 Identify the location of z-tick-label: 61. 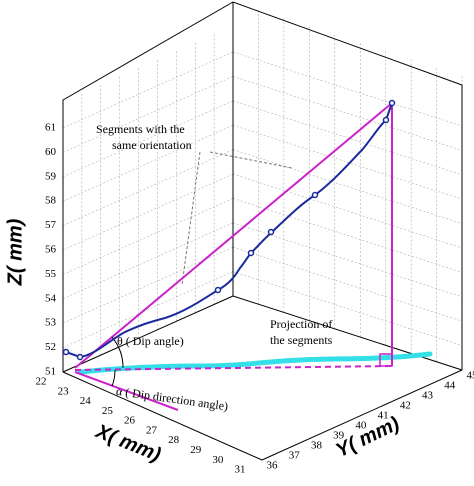
(50, 128).